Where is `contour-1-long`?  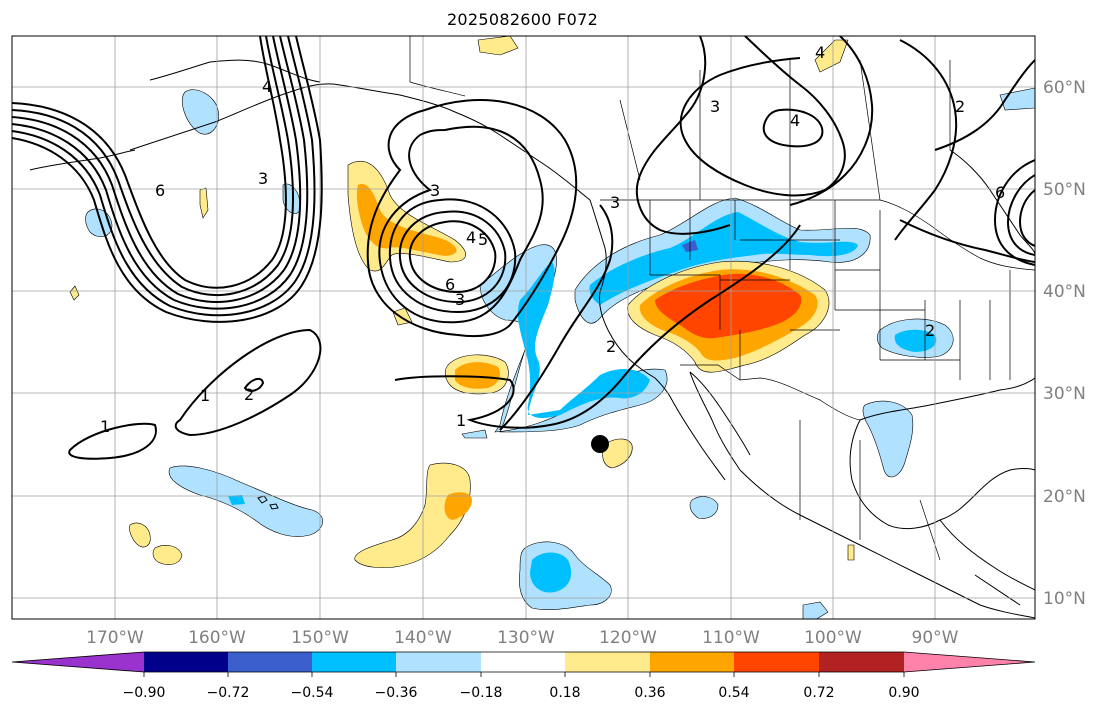
contour-1-long is located at coordinates (597, 326).